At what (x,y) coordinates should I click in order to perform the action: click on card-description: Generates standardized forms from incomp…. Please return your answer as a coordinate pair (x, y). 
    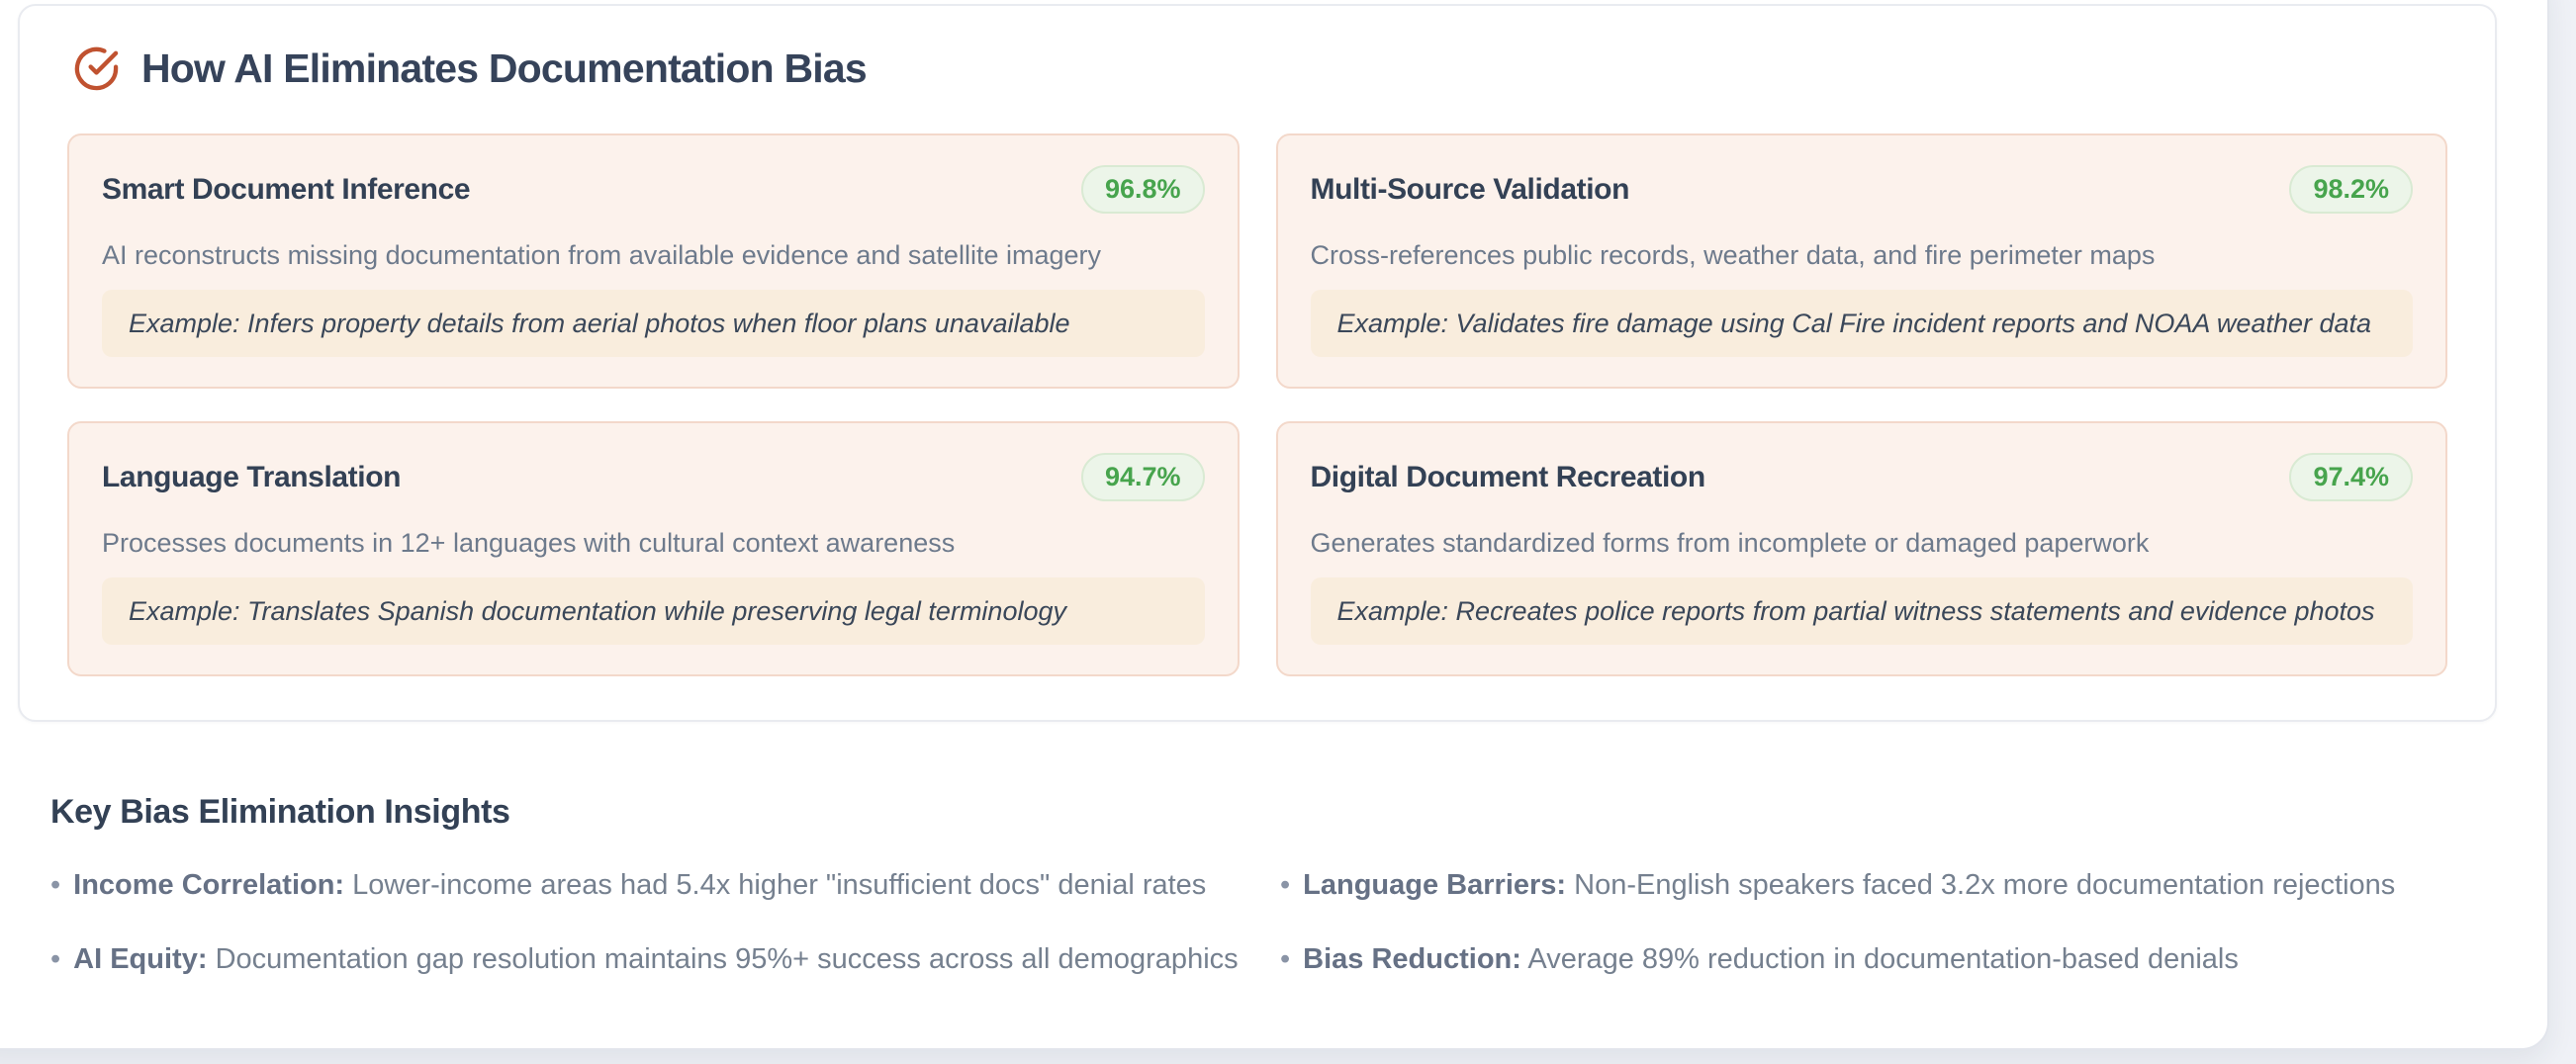
    Looking at the image, I should click on (1730, 543).